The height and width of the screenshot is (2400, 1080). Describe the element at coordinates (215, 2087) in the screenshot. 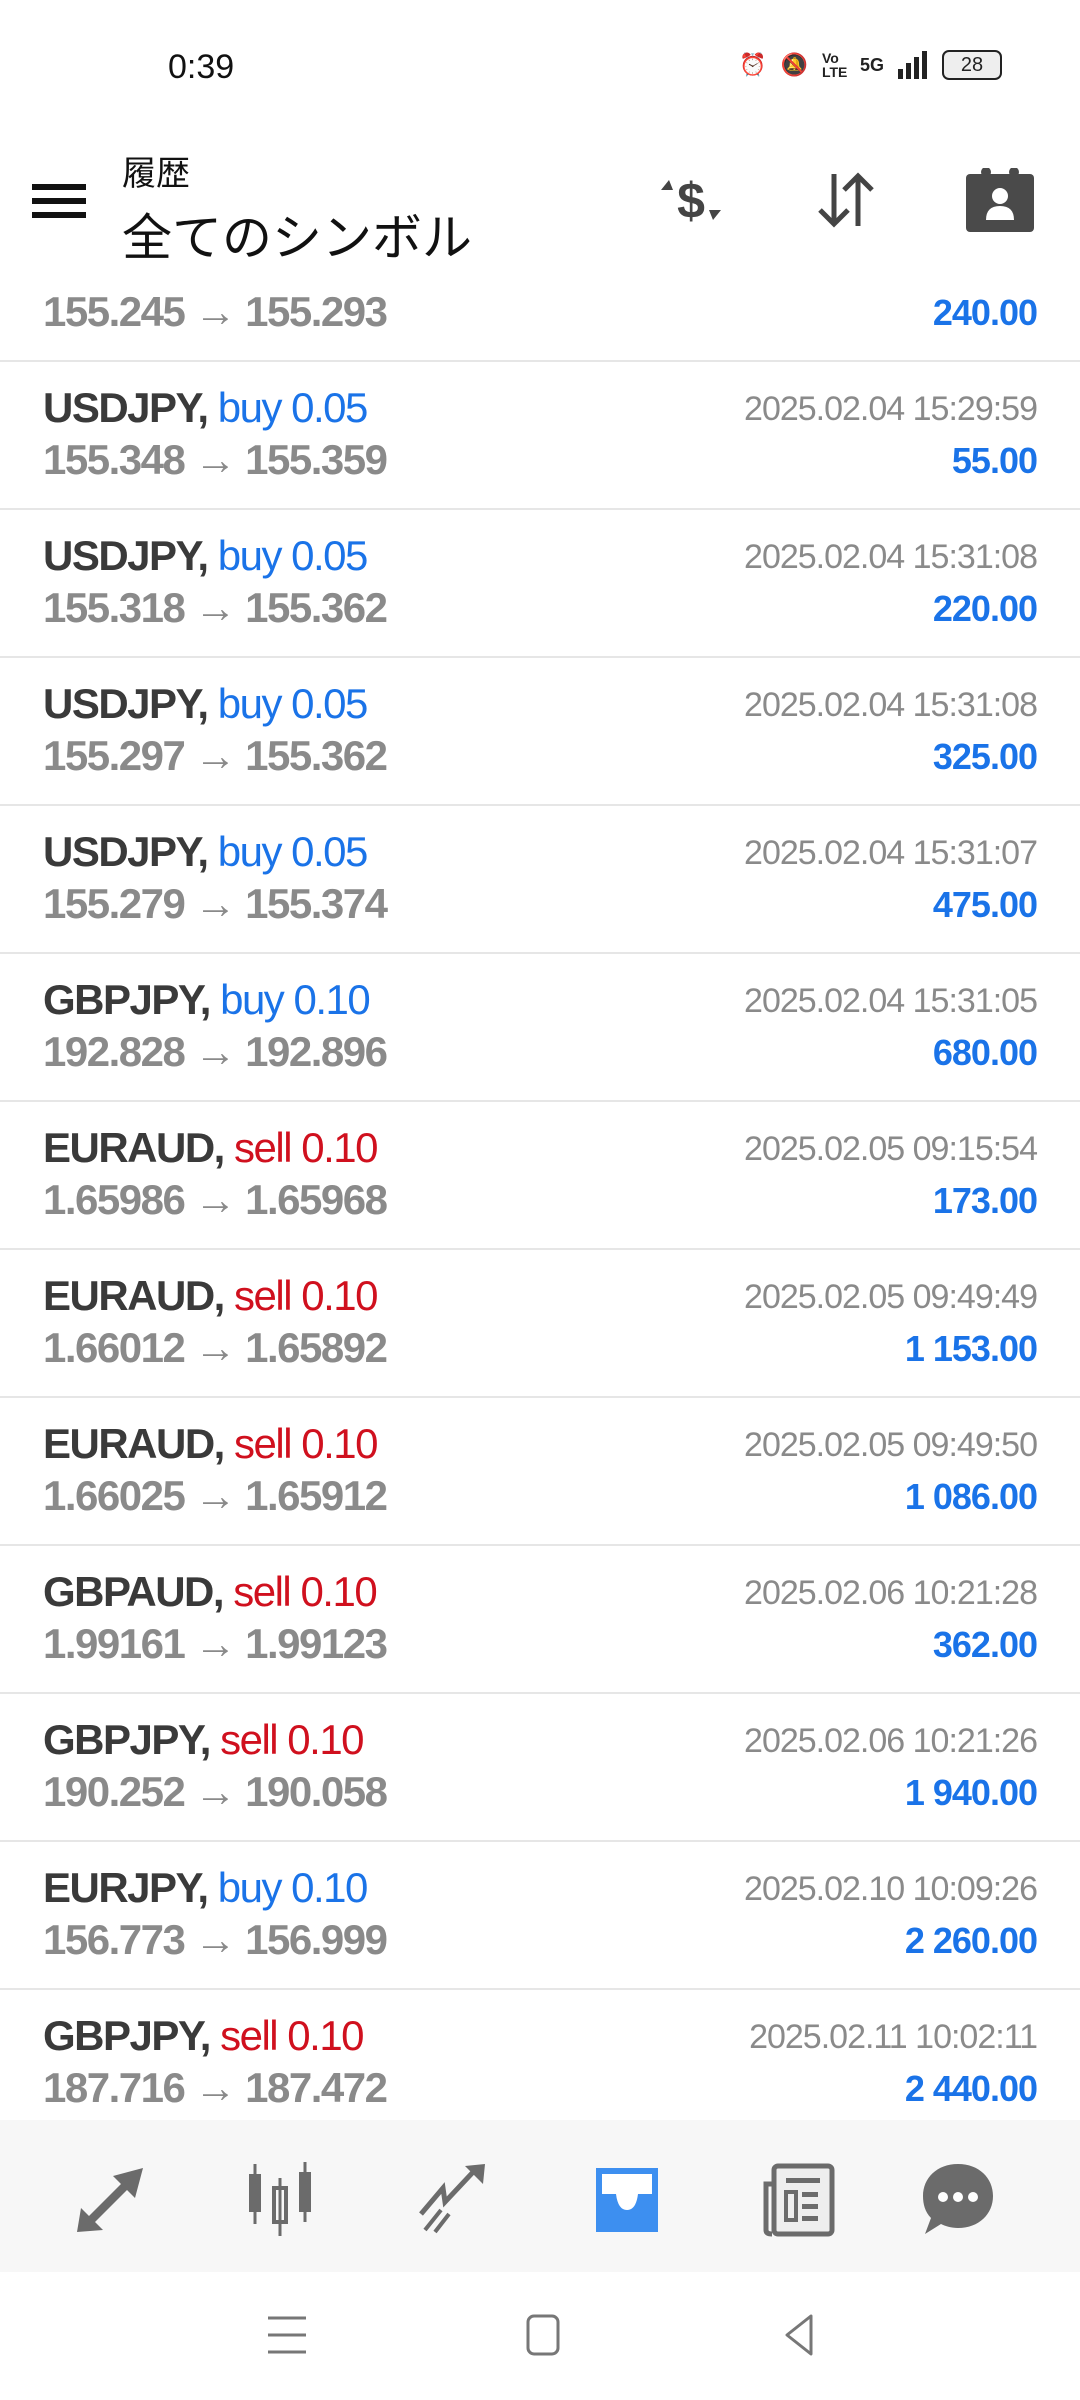

I see `deal-prices: 187.716 → 187.472` at that location.